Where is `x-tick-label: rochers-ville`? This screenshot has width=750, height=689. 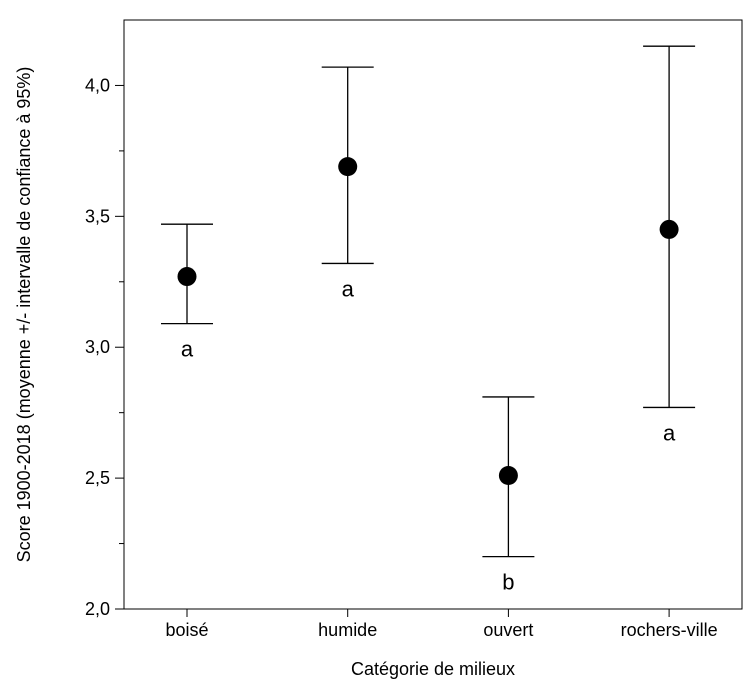
x-tick-label: rochers-ville is located at coordinates (669, 630).